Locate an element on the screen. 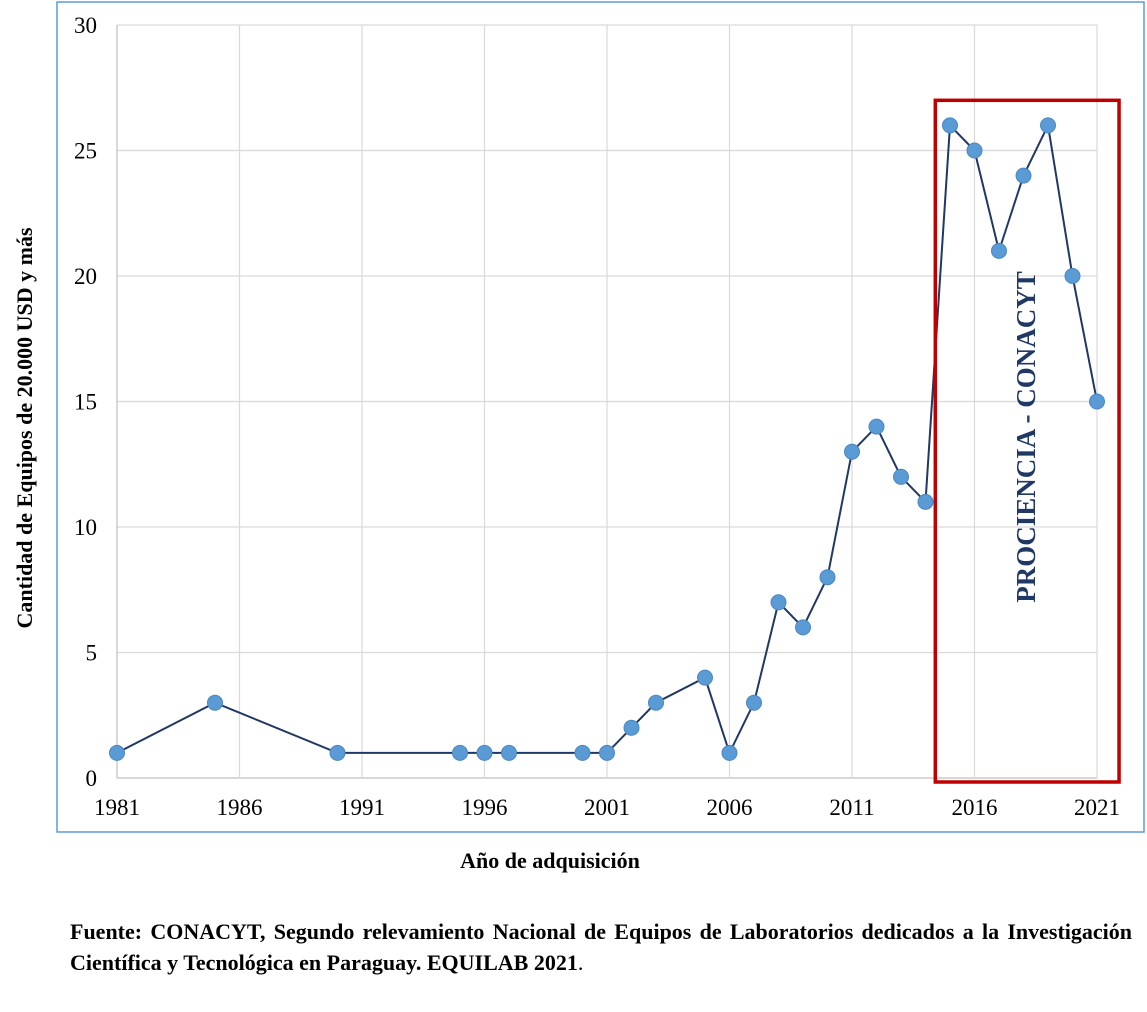 This screenshot has height=1012, width=1147. x-tick-labels: 1981 1986 1991 1996 2001 2006 2011 2016 2021 is located at coordinates (607, 807).